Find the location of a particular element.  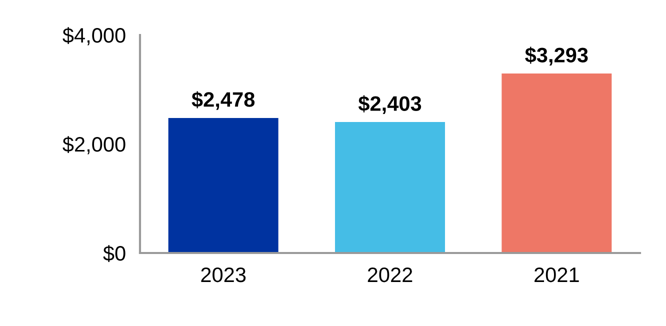

x-tick-label: 2023 is located at coordinates (223, 274).